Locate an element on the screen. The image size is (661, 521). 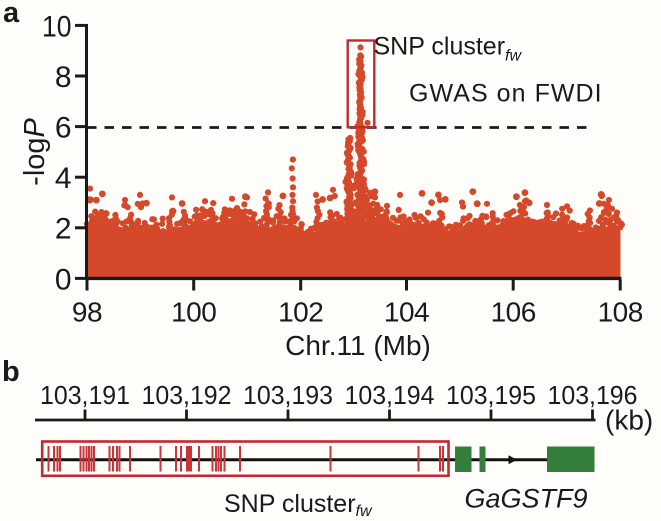
svg-text: b is located at coordinates (11, 372).